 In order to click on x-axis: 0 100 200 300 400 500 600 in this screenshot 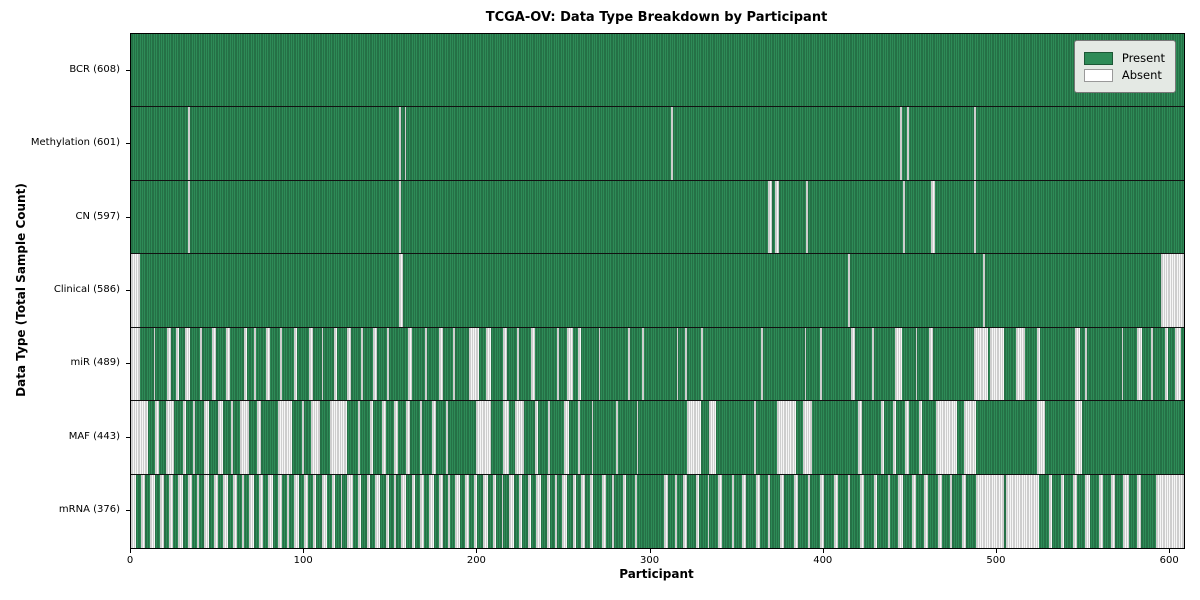, I will do `click(654, 564)`.